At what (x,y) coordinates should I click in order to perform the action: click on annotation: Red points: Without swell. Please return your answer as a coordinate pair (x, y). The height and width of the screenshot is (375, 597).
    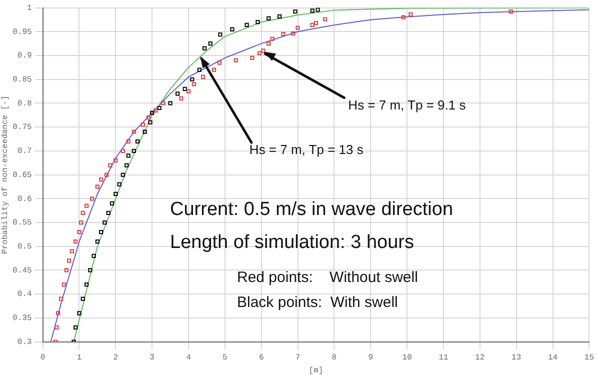
    Looking at the image, I should click on (327, 277).